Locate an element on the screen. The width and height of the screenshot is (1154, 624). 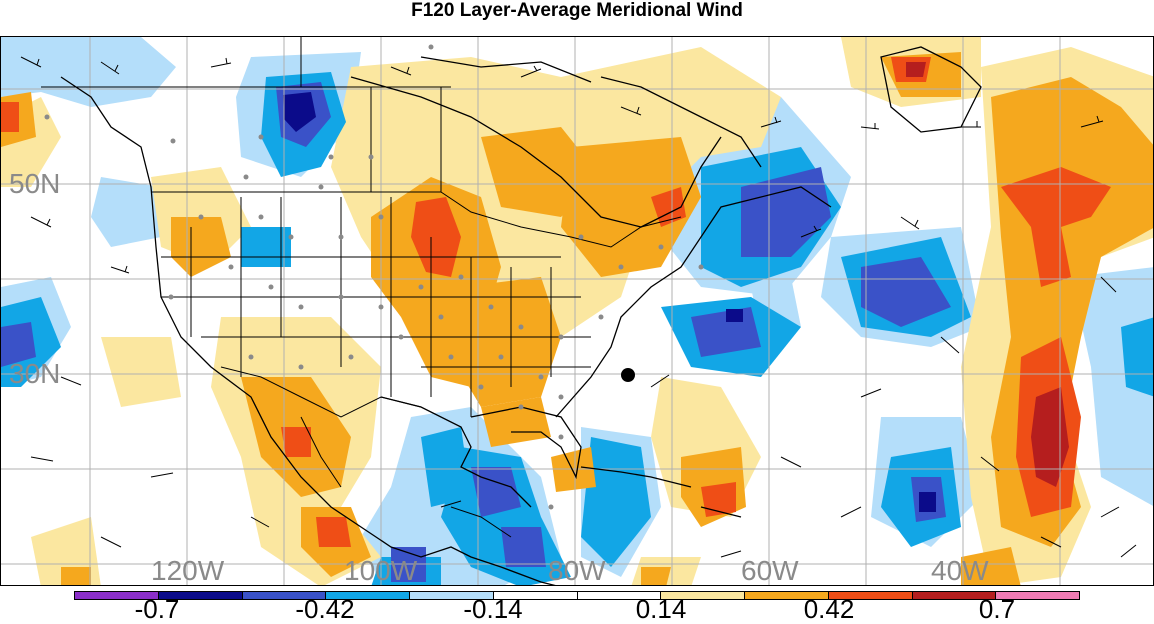
colorbar is located at coordinates (577, 595).